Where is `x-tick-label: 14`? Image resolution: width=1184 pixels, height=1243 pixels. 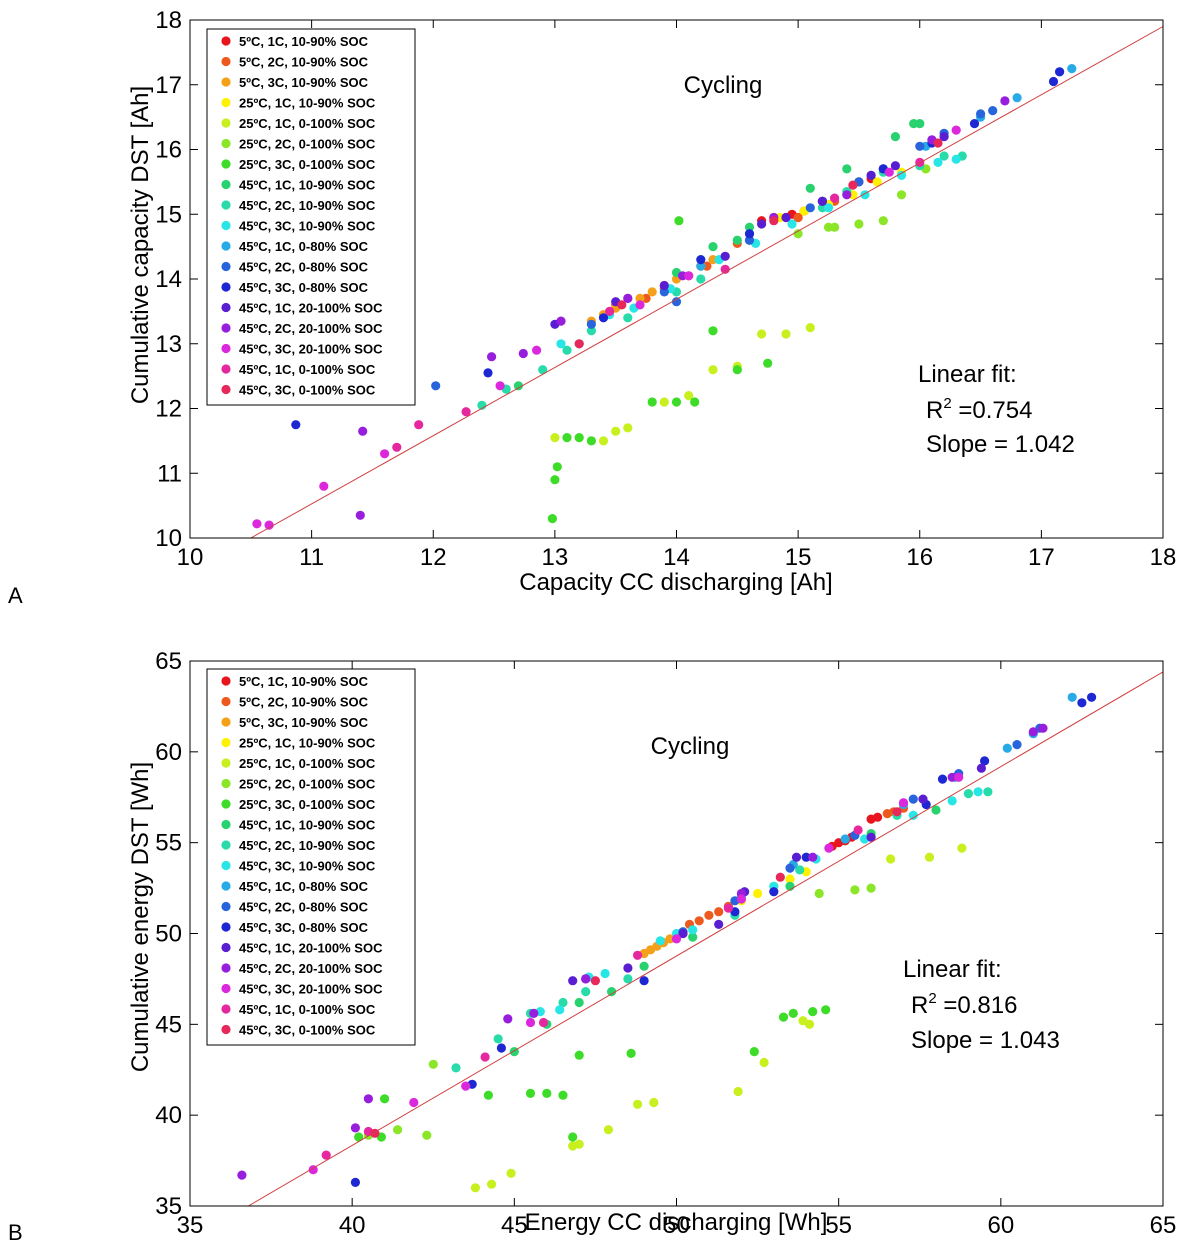
x-tick-label: 14 is located at coordinates (676, 557).